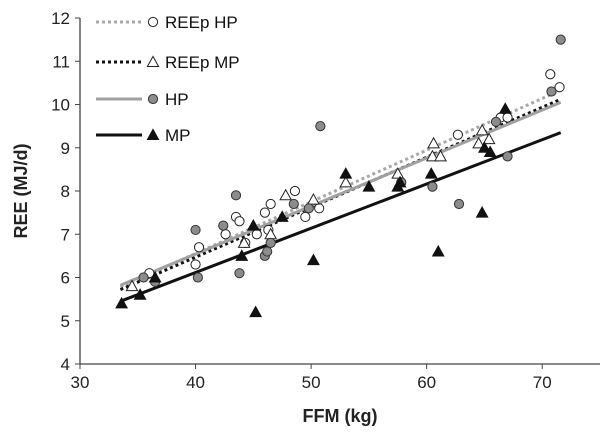 This screenshot has height=434, width=607. What do you see at coordinates (143, 135) in the screenshot?
I see `legend-item-mp: MP` at bounding box center [143, 135].